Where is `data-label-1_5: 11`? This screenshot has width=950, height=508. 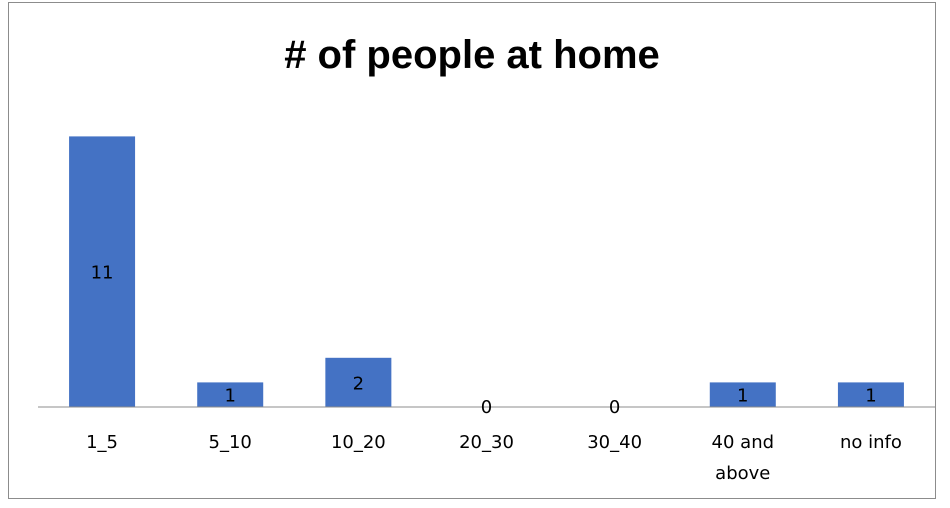 data-label-1_5: 11 is located at coordinates (102, 273).